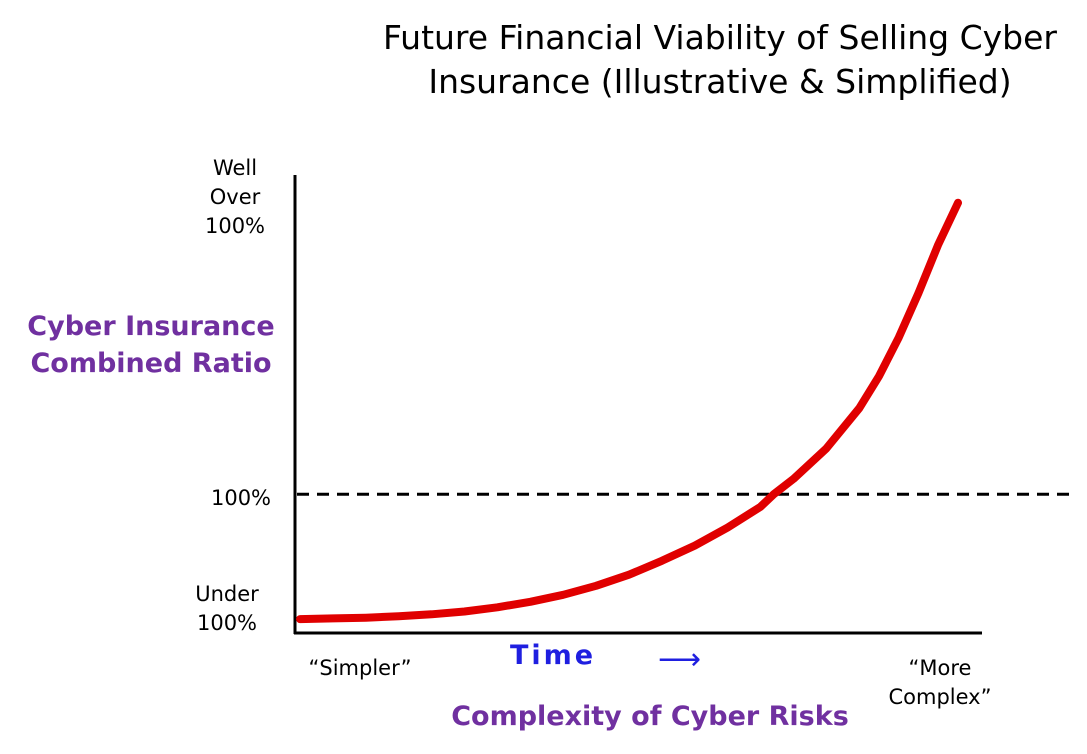  Describe the element at coordinates (151, 326) in the screenshot. I see `y-axis-label-line-1: Cyber Insurance` at that location.